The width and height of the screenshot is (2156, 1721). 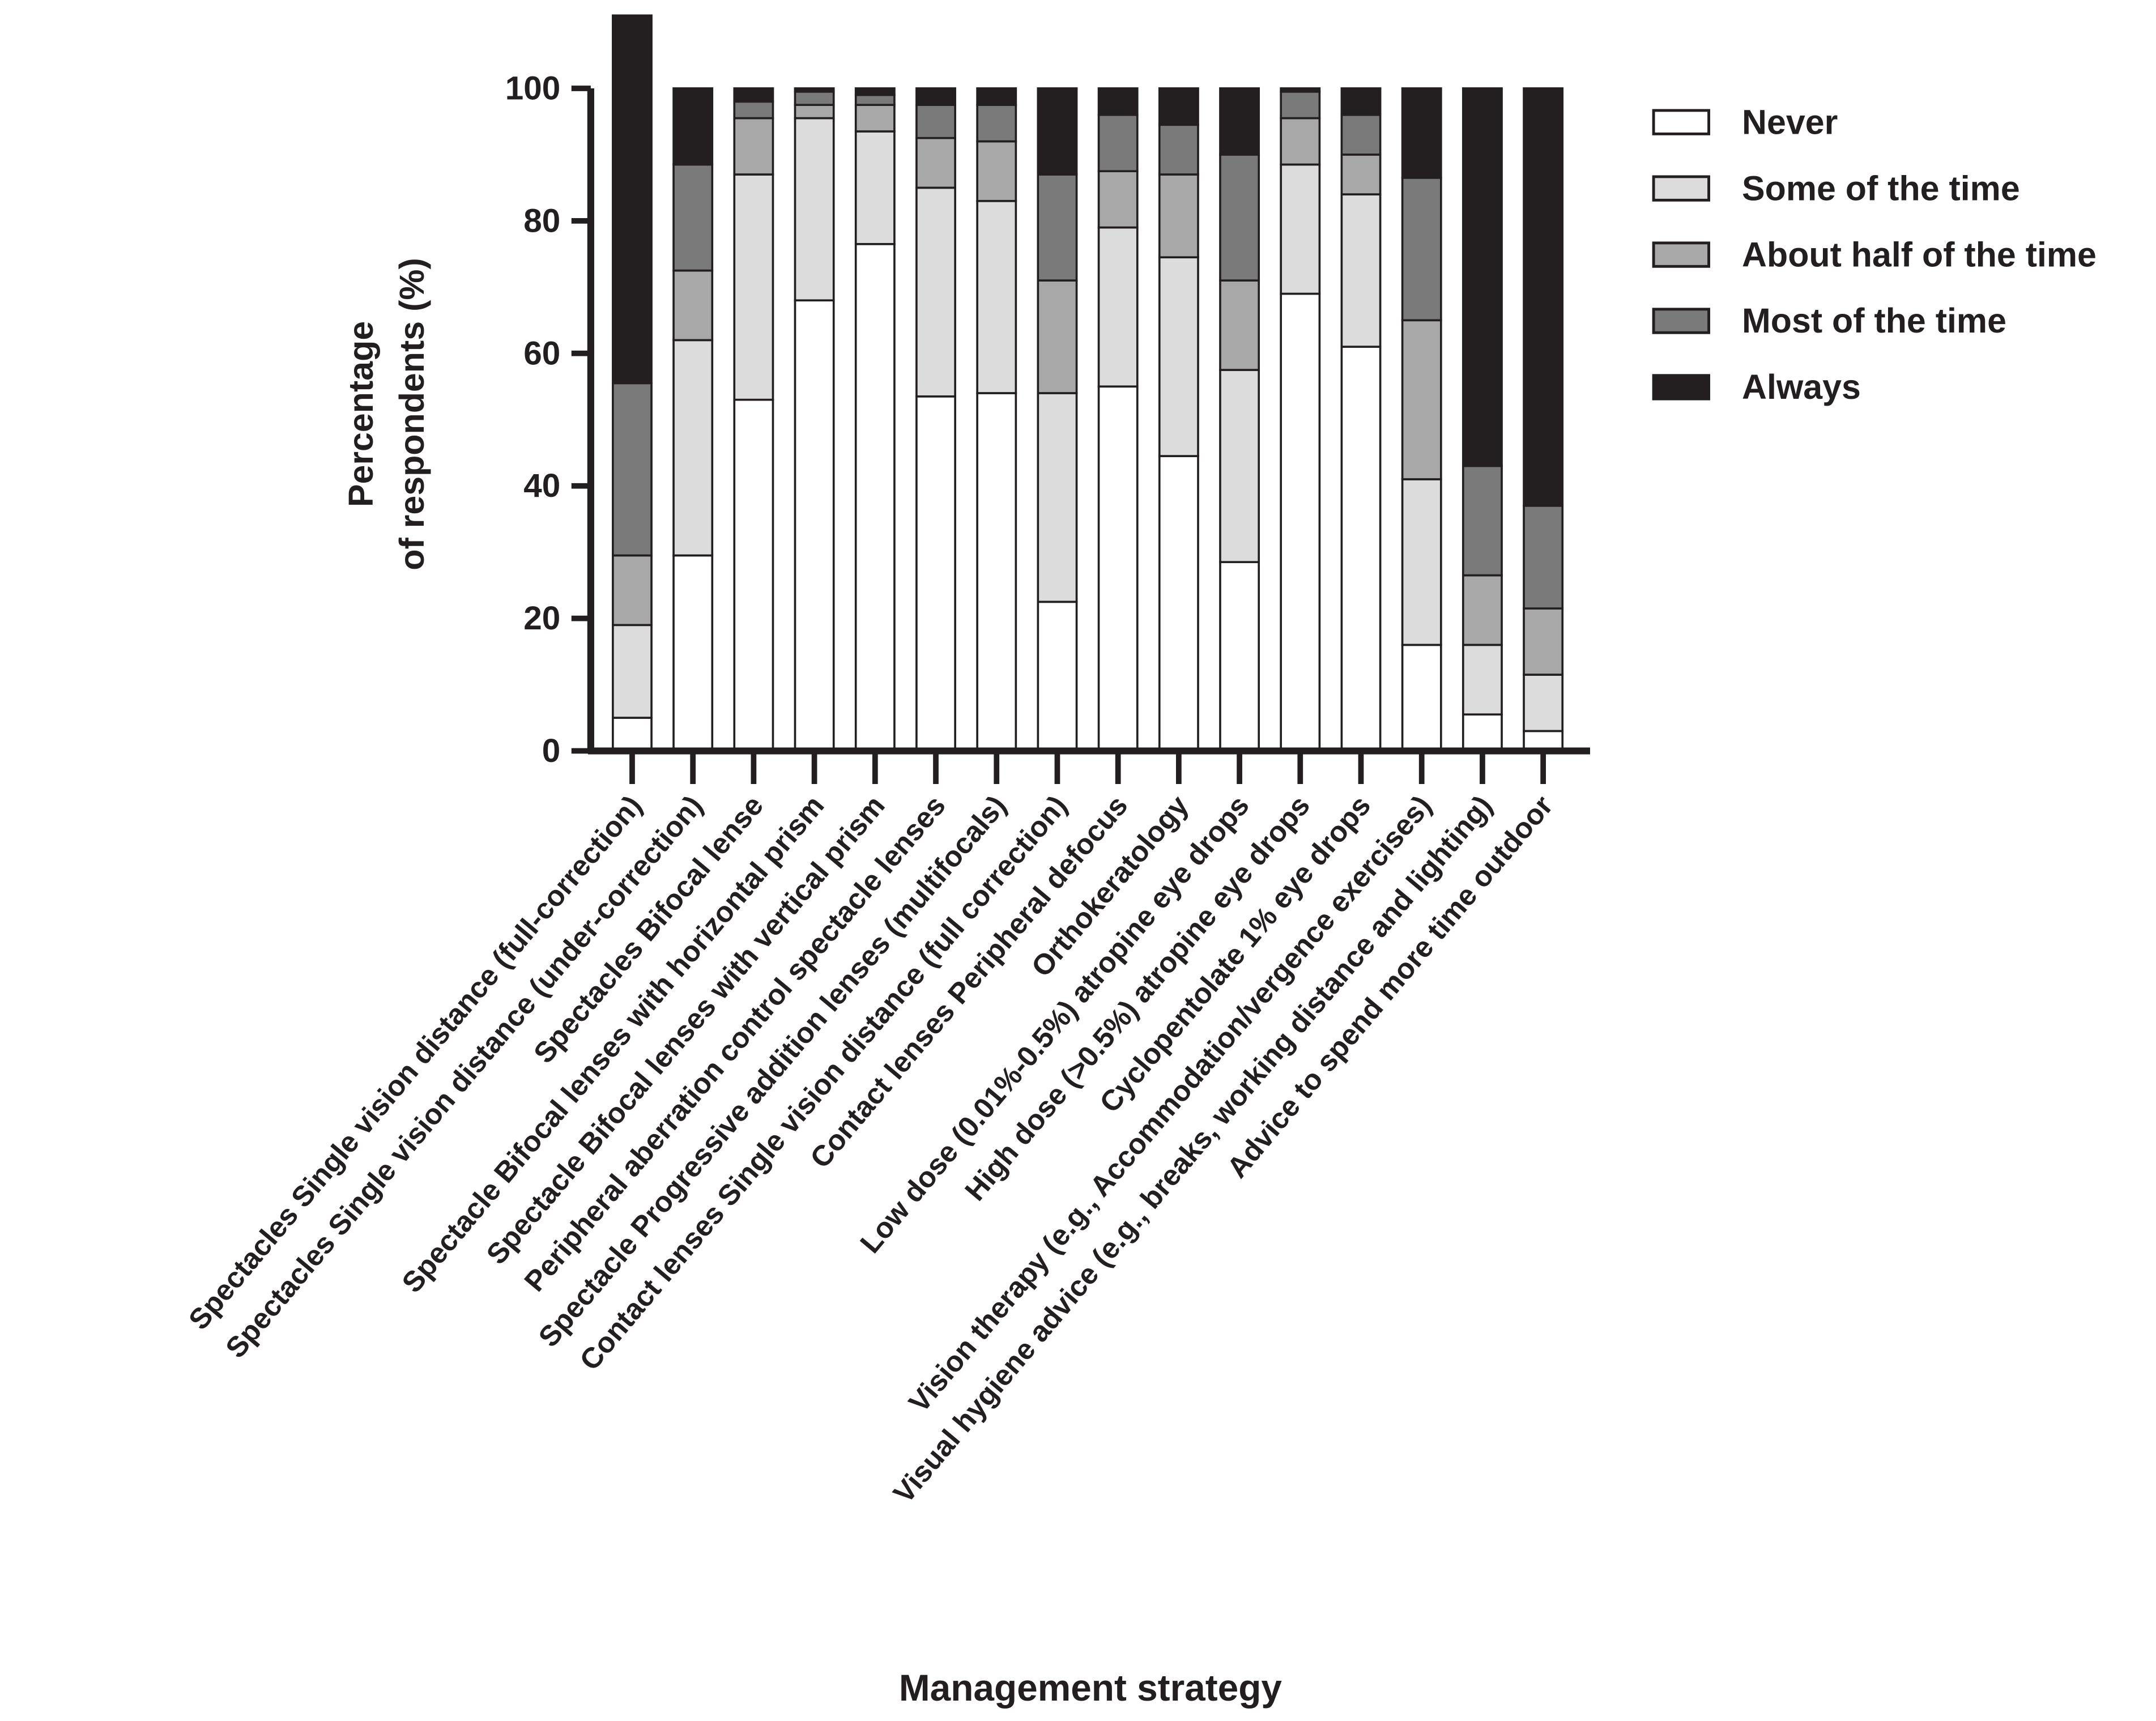 What do you see at coordinates (542, 221) in the screenshot?
I see `y-tick-label: 80` at bounding box center [542, 221].